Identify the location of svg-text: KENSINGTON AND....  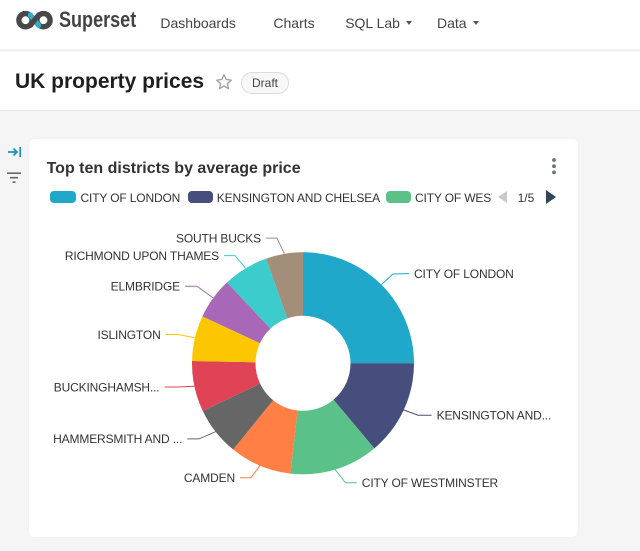
(494, 416).